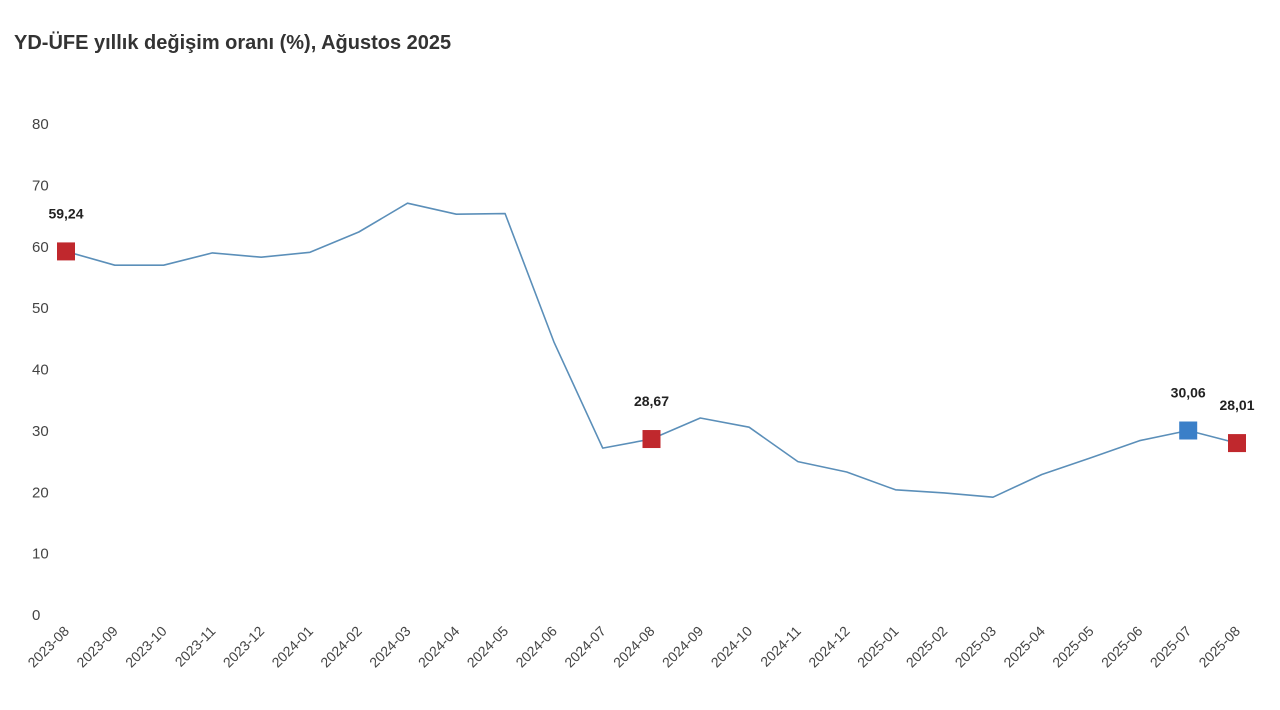 Image resolution: width=1280 pixels, height=710 pixels. Describe the element at coordinates (585, 647) in the screenshot. I see `x-tick-label: 2024-07` at that location.